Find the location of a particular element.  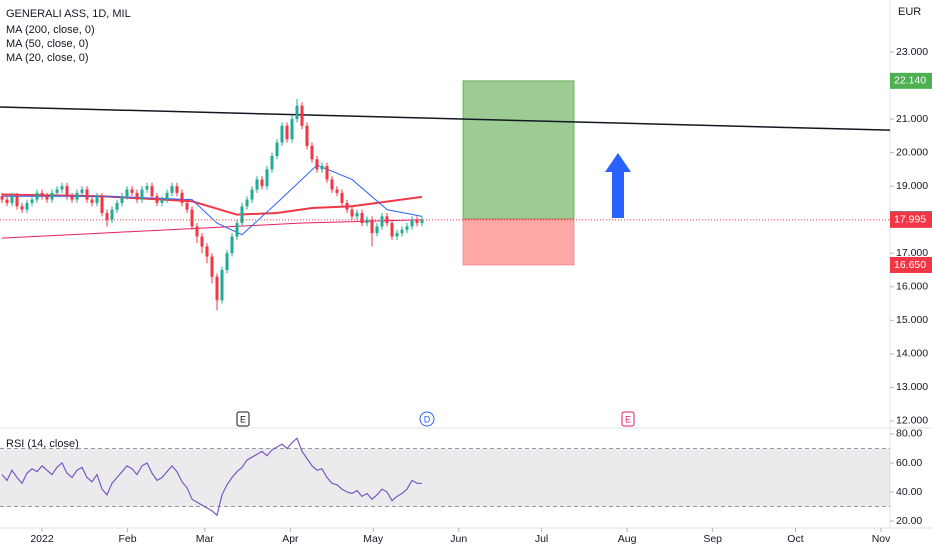

x-tick-label: Feb is located at coordinates (128, 539).